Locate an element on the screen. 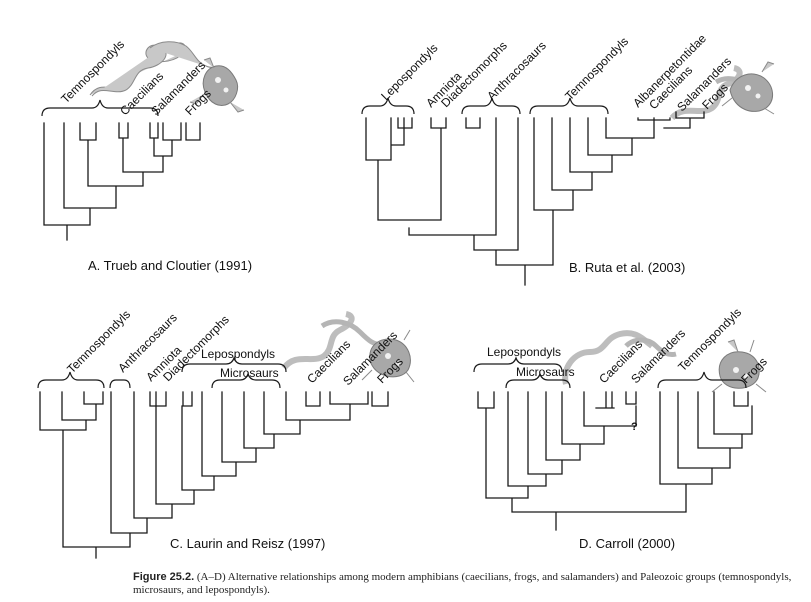 The height and width of the screenshot is (602, 811). brace-temnospondyls-c is located at coordinates (71, 380).